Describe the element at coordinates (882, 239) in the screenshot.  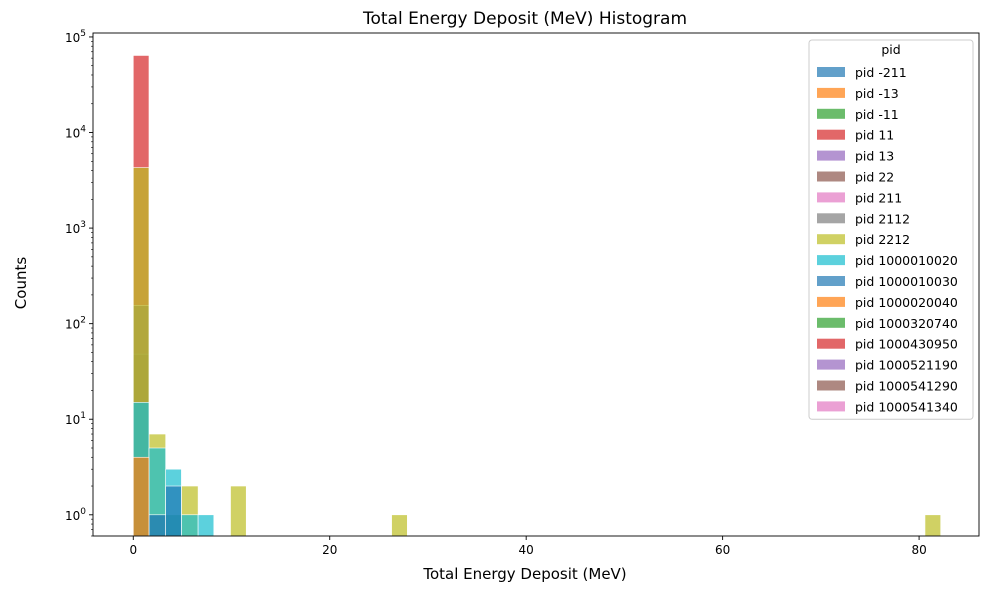
I see `legend-item-label: pid 2212` at that location.